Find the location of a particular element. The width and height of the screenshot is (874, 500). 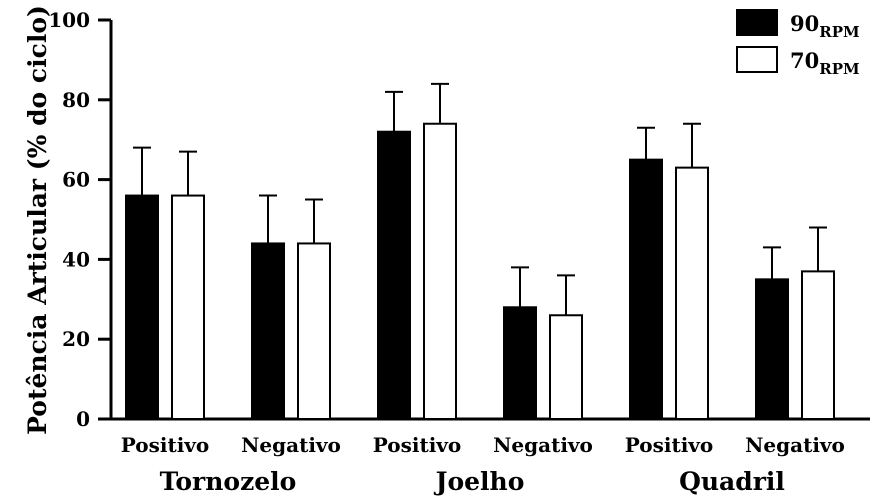

y-tick-label: 40 is located at coordinates (76, 259).